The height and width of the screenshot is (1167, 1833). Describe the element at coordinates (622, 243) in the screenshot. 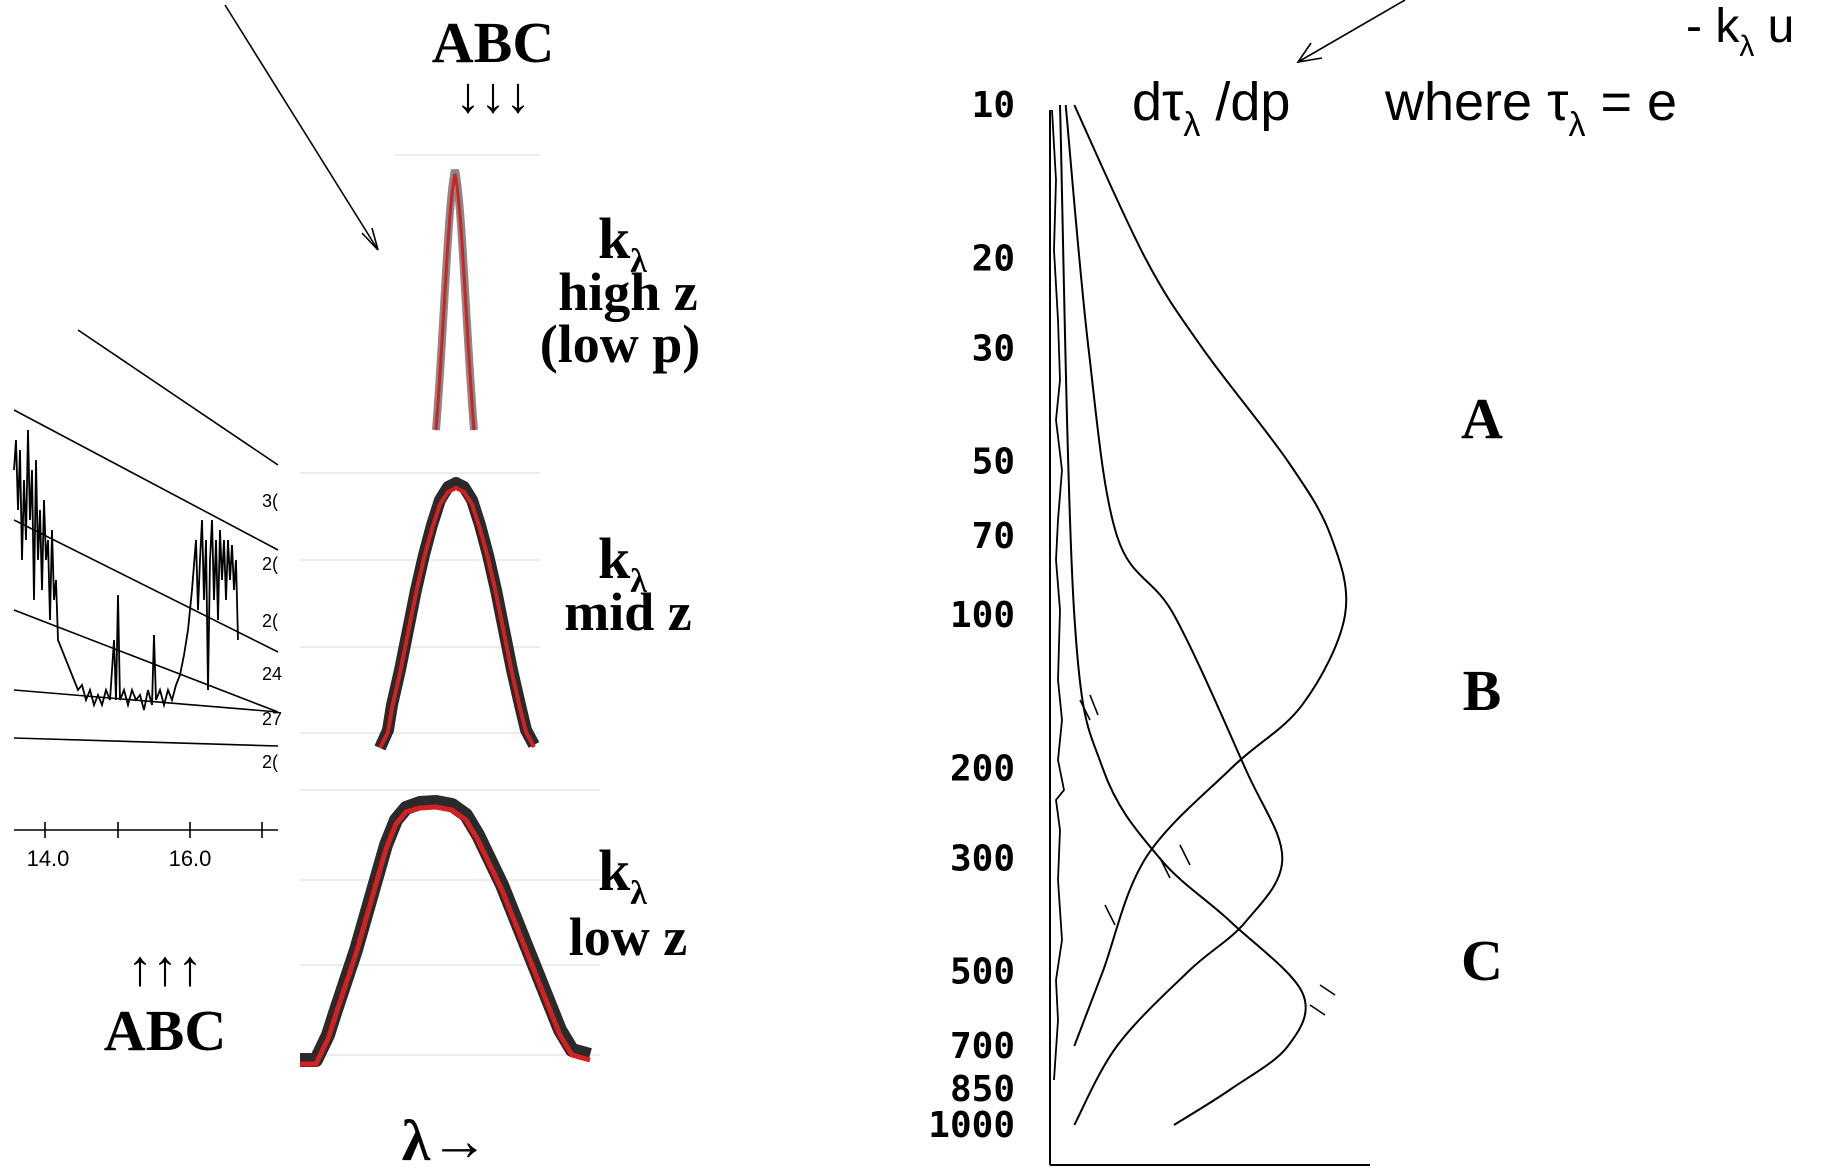

I see `k-symbol-high-z: kλ` at that location.